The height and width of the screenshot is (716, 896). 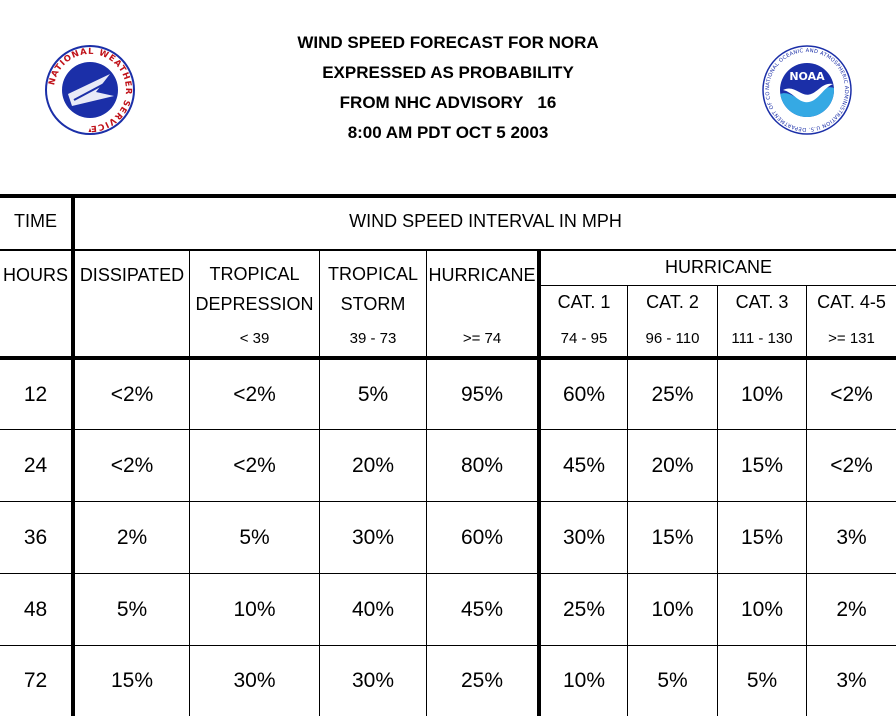 What do you see at coordinates (35, 537) in the screenshot?
I see `hours-cell: 36` at bounding box center [35, 537].